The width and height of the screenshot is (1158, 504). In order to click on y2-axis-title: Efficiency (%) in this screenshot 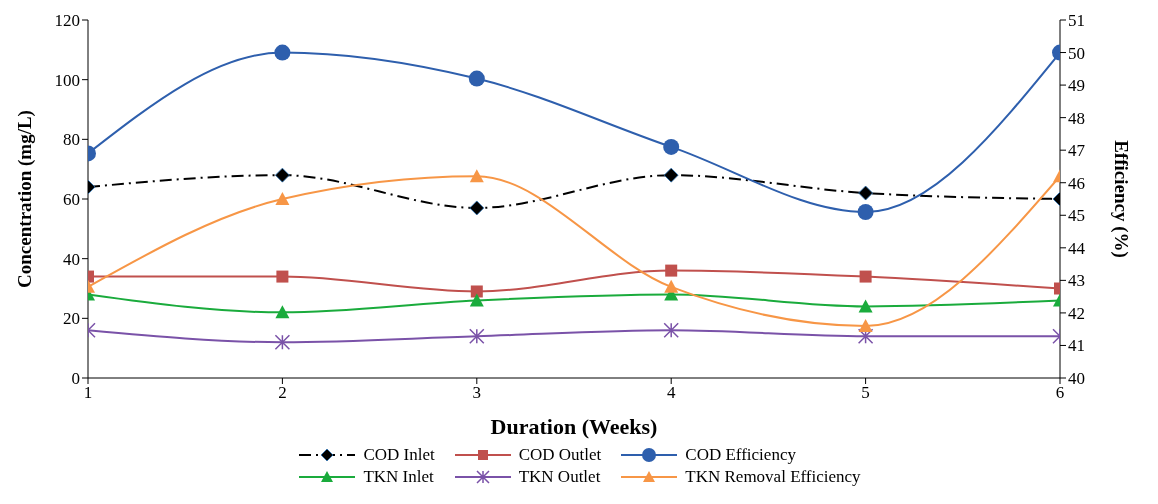, I will do `click(1121, 199)`.